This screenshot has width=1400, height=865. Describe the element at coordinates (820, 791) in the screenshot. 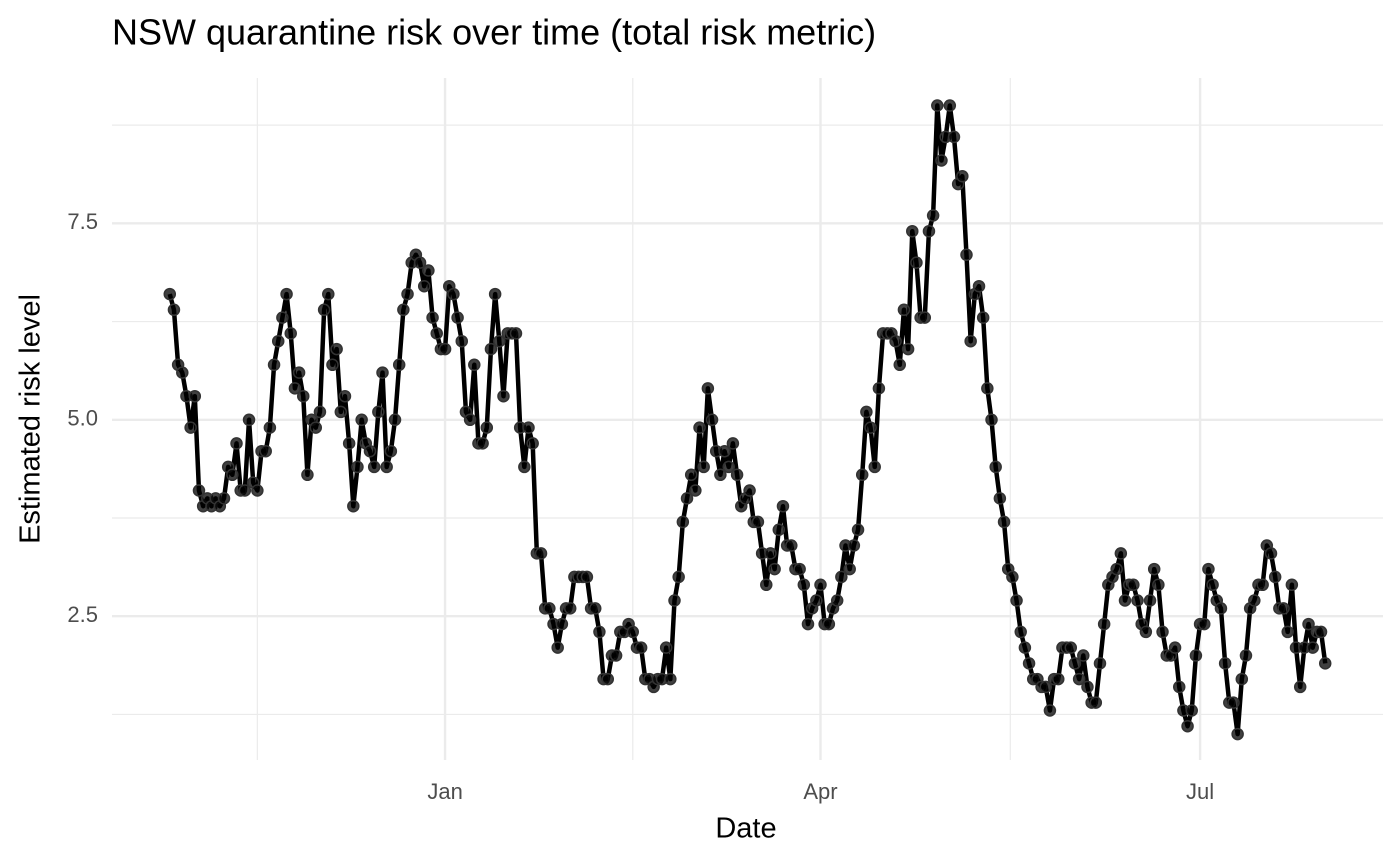

I see `x-tick-label: Apr` at that location.